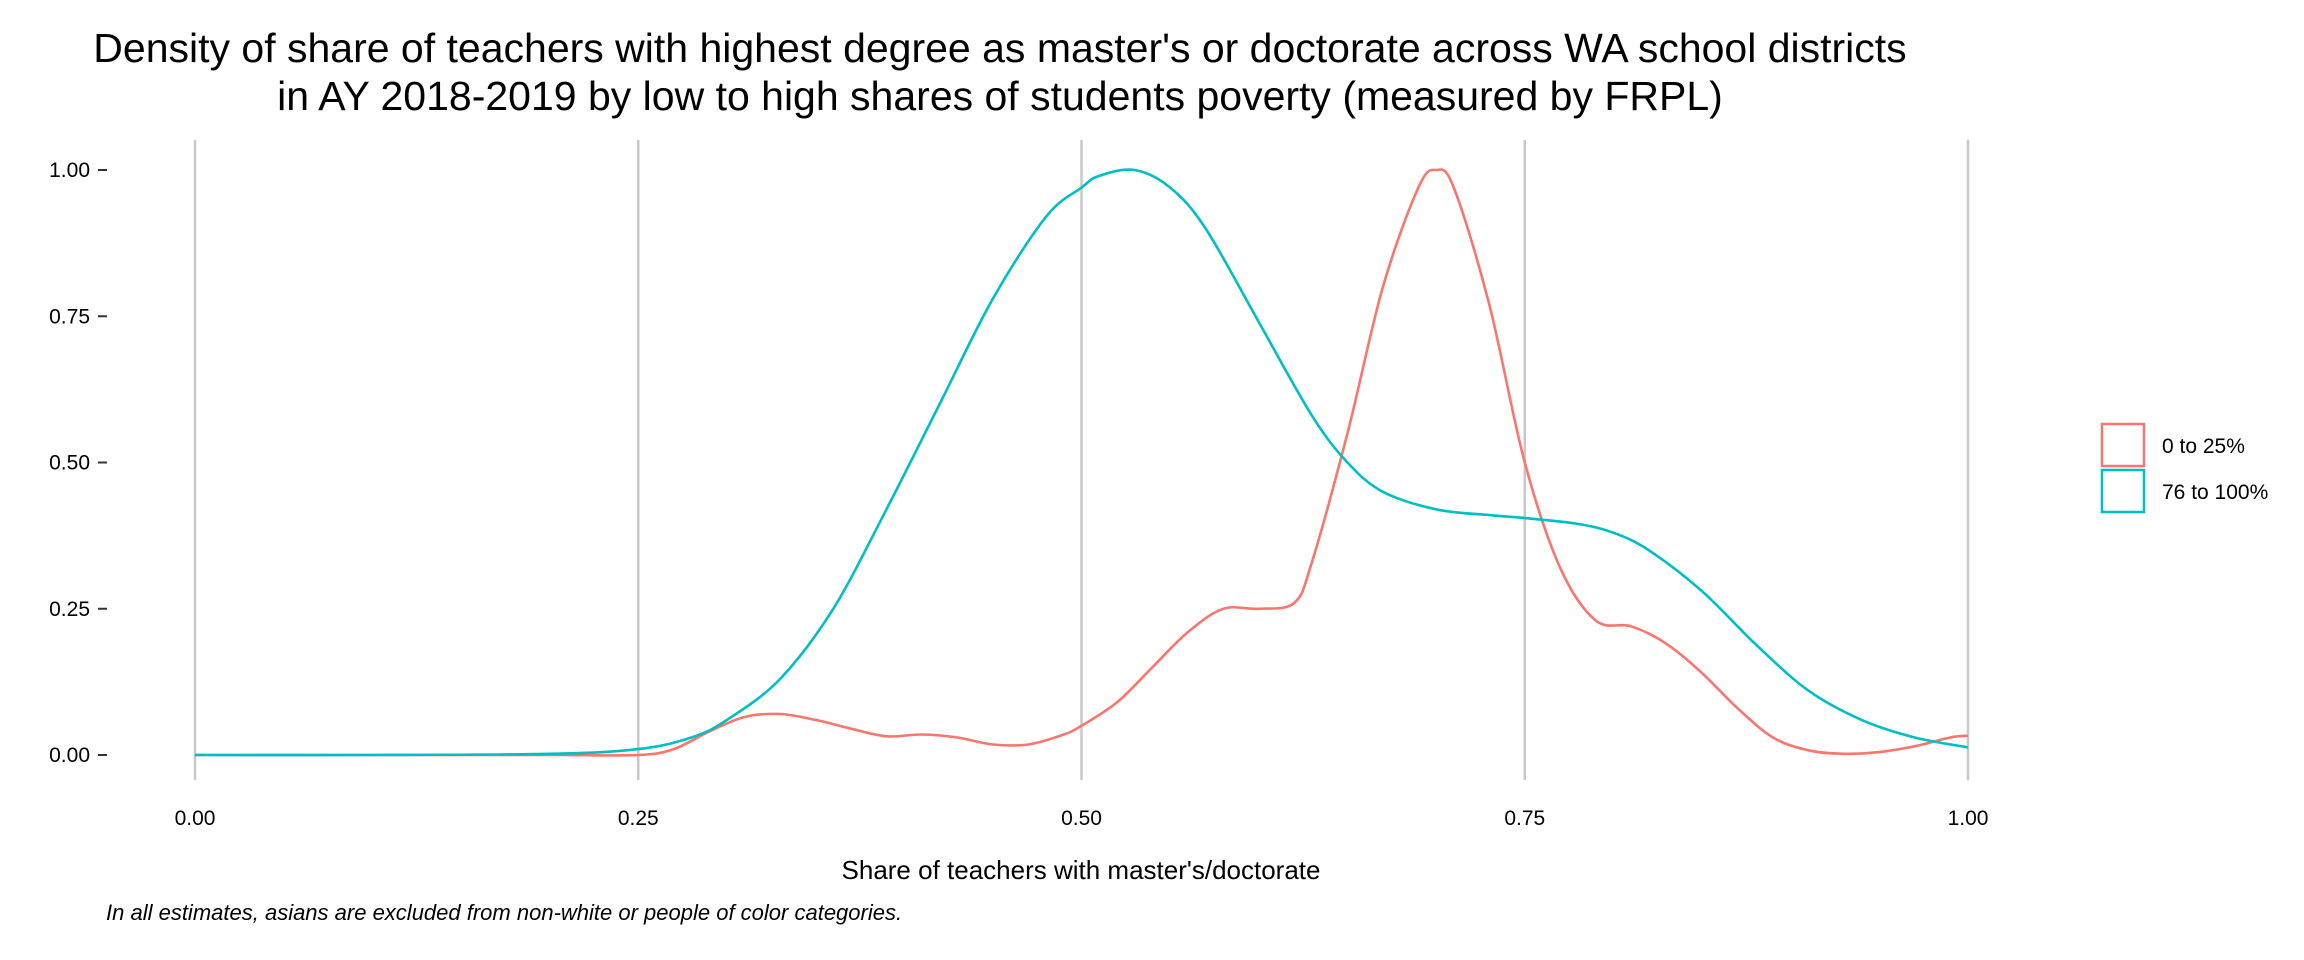 The height and width of the screenshot is (960, 2304). I want to click on x-axis: 0.00 0.25 0.50 0.75 1.00, so click(1082, 818).